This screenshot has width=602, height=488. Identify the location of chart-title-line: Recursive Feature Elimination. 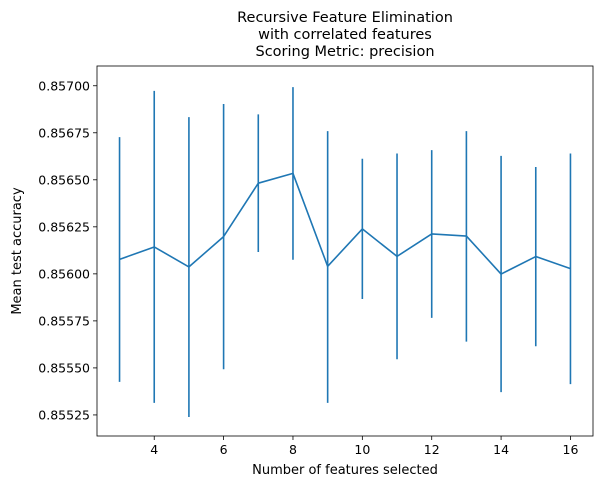
(345, 18).